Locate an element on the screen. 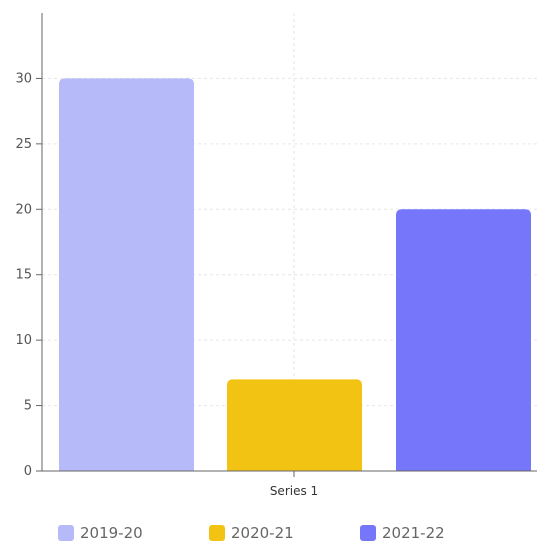 This screenshot has height=542, width=537. legend: 2019-20 2020-21 2021-22 is located at coordinates (284, 533).